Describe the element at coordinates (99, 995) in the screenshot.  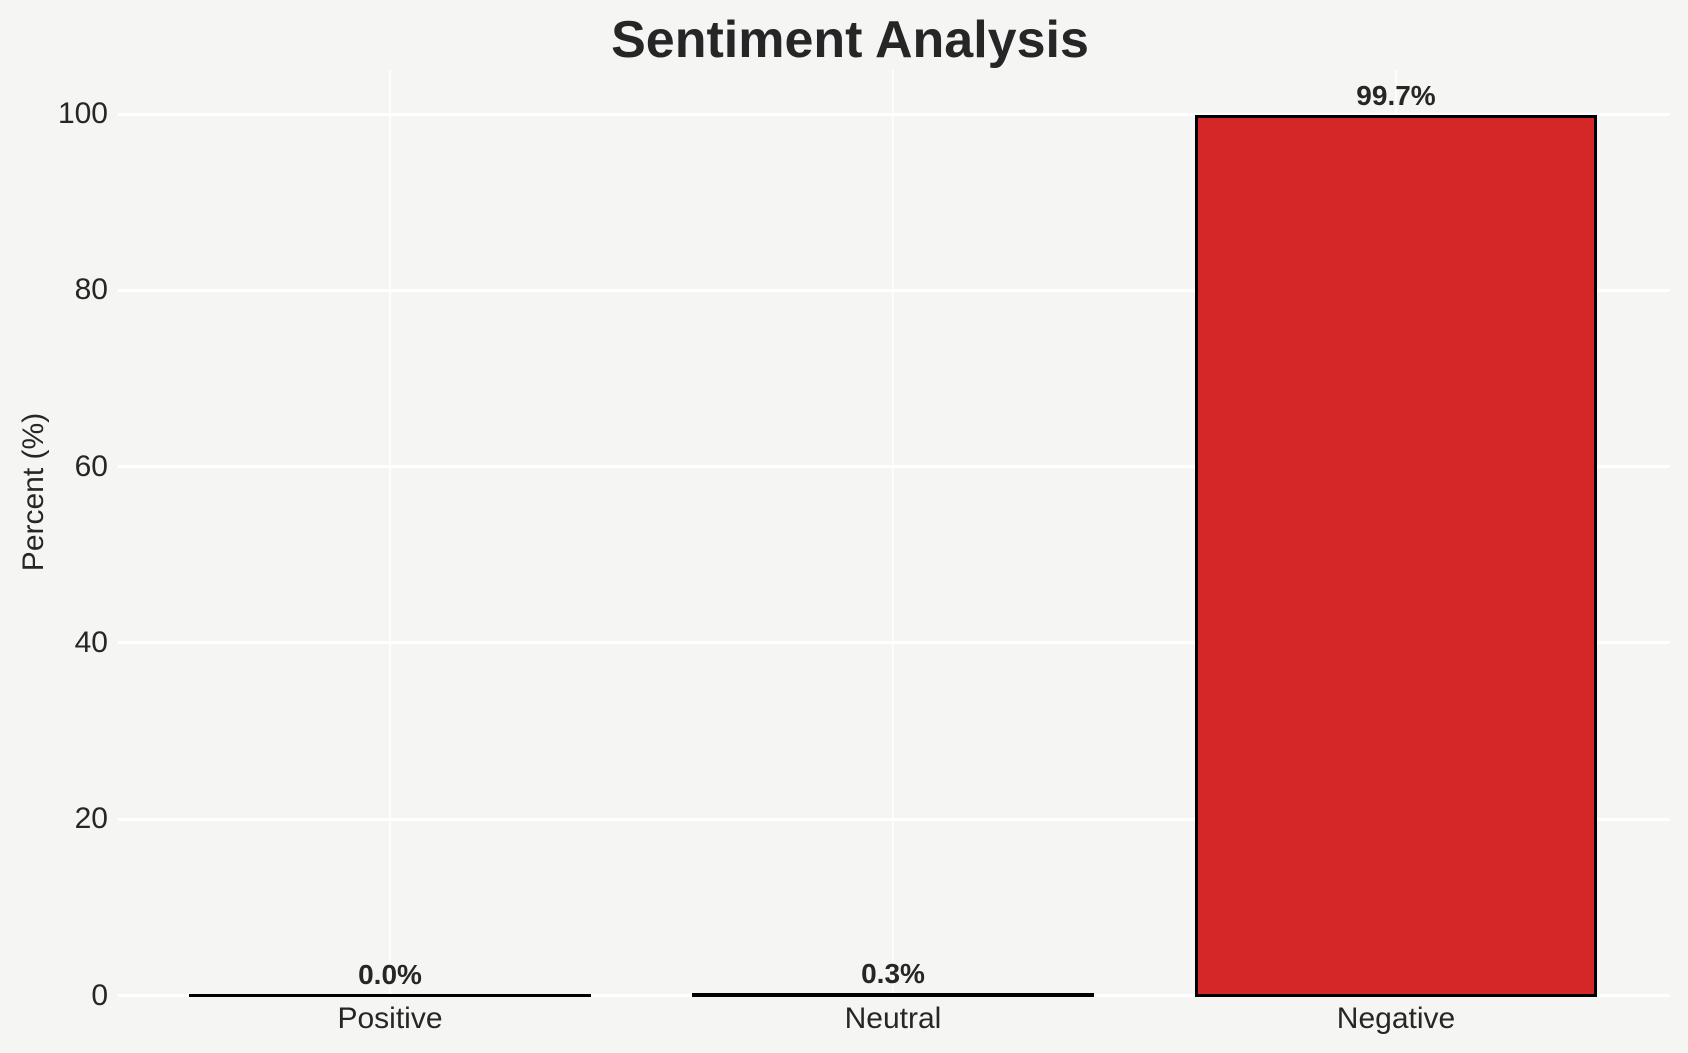
I see `y-tick-label: 0` at that location.